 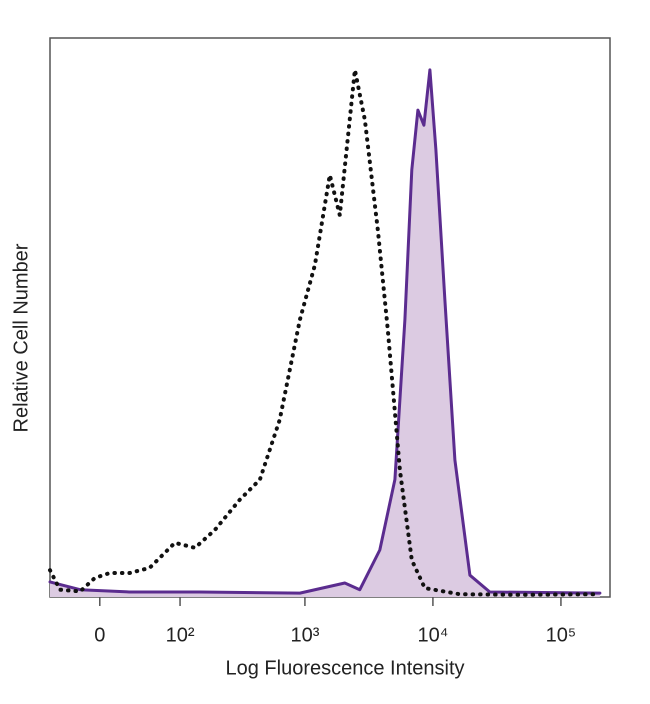 What do you see at coordinates (21, 337) in the screenshot?
I see `y-axis-title: Relative Cell Number` at bounding box center [21, 337].